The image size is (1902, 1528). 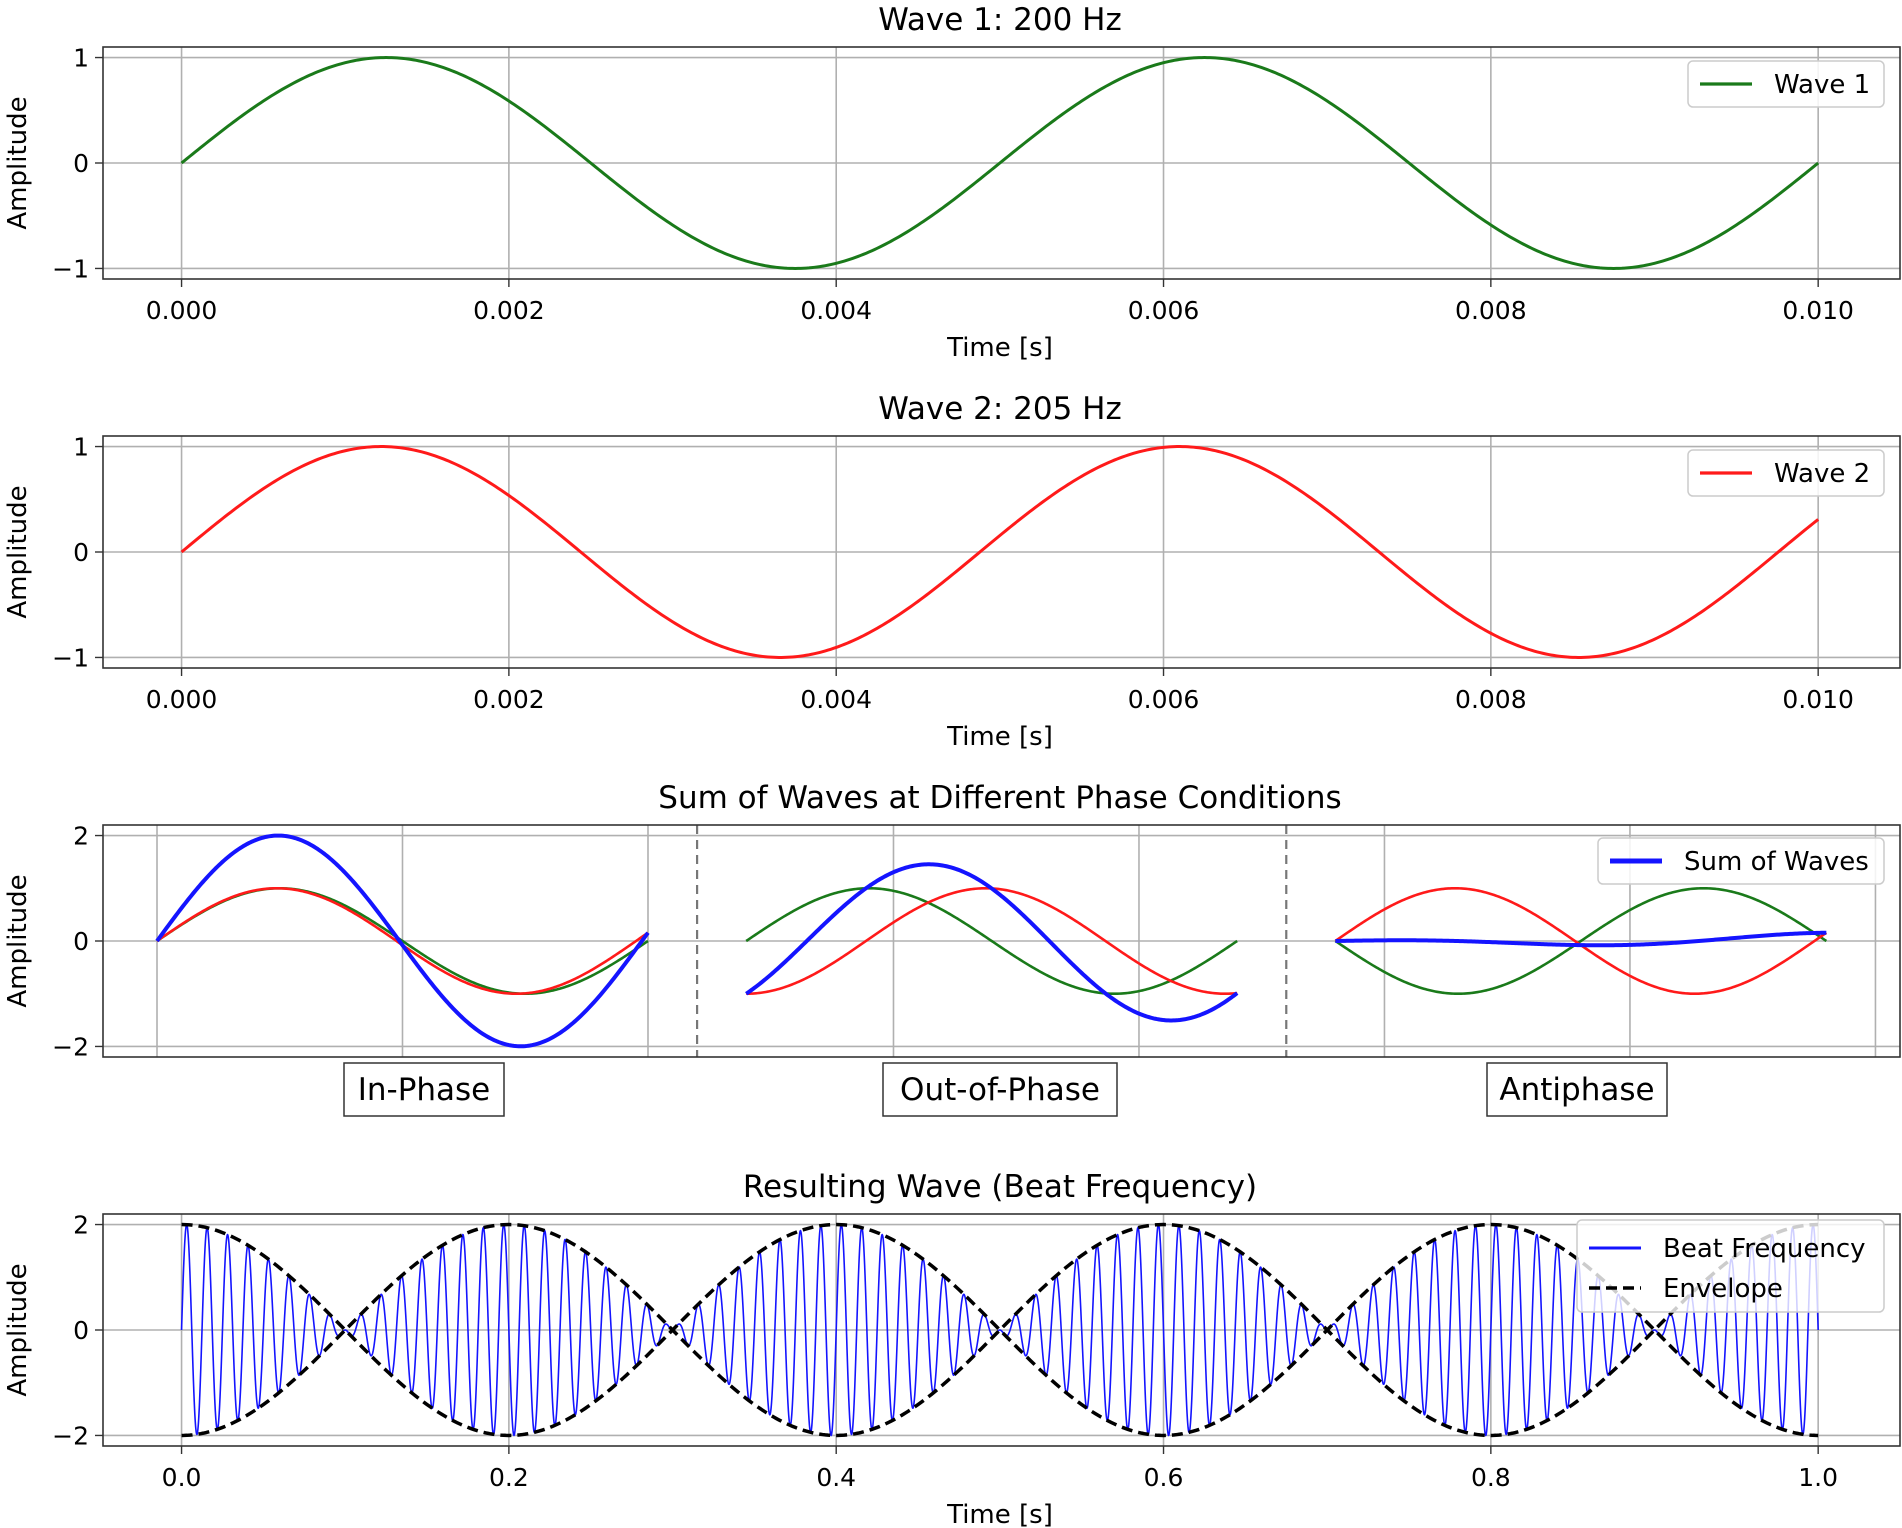 I want to click on phase-label-box-antiphase, so click(x=1577, y=1089).